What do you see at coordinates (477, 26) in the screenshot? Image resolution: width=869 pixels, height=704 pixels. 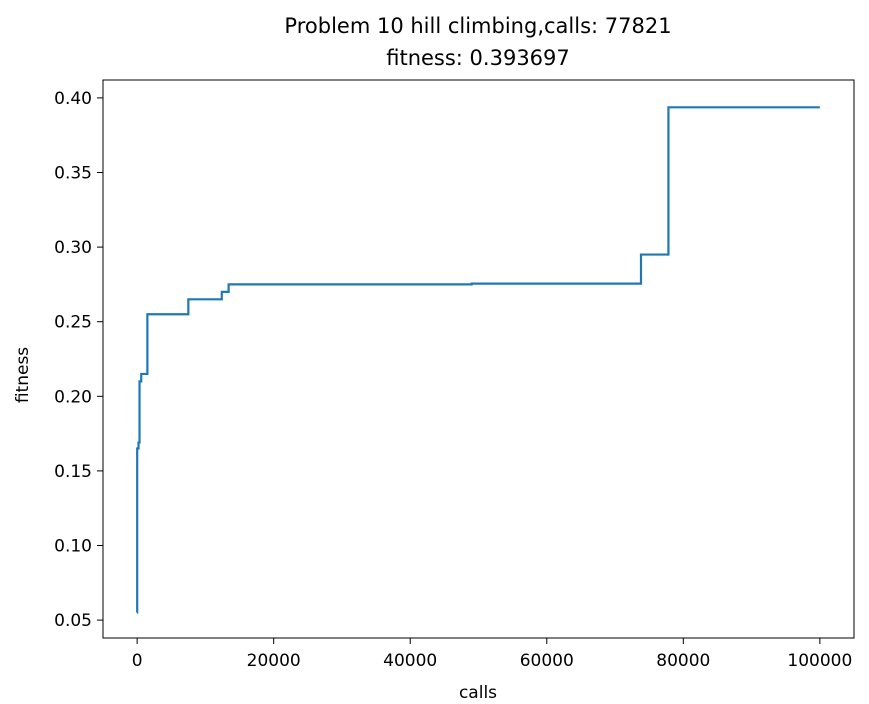 I see `chart-title: Problem 10 hill climbing,calls: 77821` at bounding box center [477, 26].